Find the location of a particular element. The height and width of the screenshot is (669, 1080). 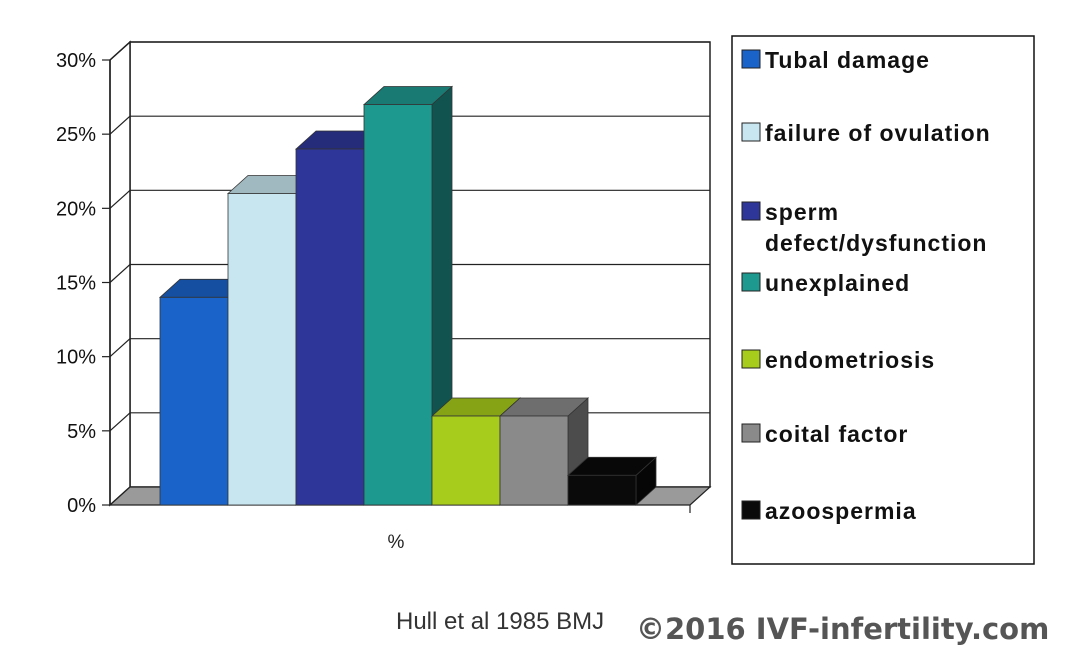

legend-label: azoospermia is located at coordinates (841, 511).